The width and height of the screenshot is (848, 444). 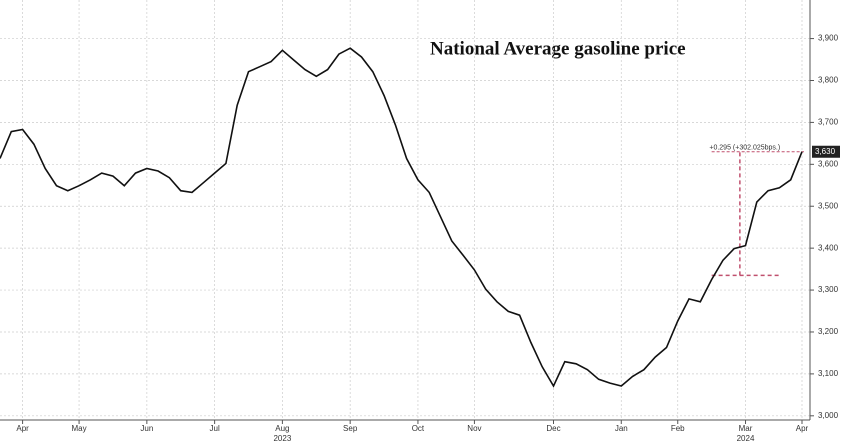 I want to click on x-tick-label: Oct, so click(x=418, y=428).